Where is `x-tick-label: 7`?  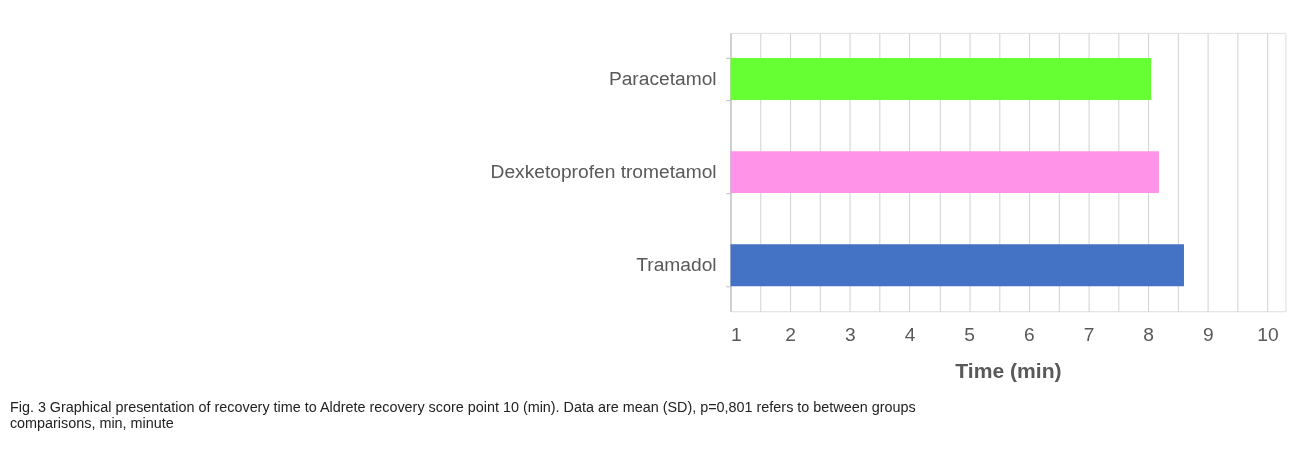
x-tick-label: 7 is located at coordinates (1089, 334).